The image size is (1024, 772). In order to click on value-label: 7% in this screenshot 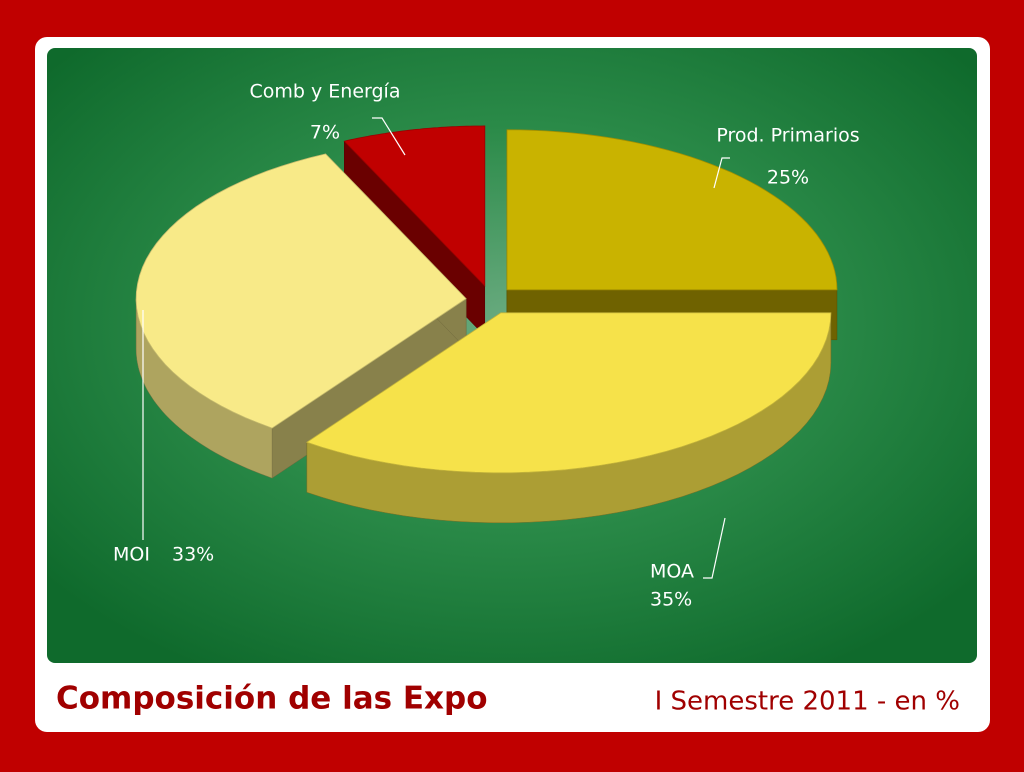, I will do `click(325, 133)`.